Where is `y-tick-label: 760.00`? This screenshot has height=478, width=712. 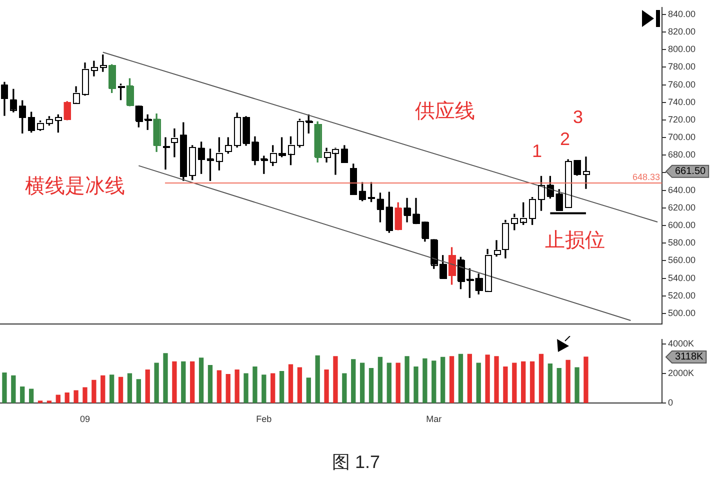 y-tick-label: 760.00 is located at coordinates (682, 84).